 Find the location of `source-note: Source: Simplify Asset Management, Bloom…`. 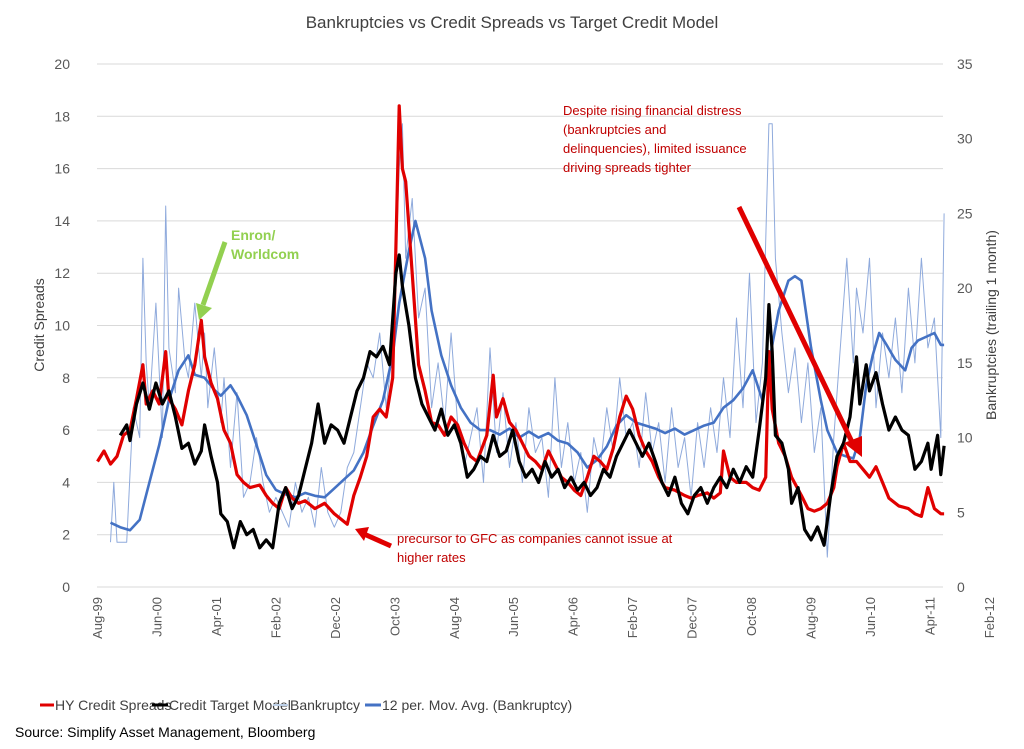

source-note: Source: Simplify Asset Management, Bloom… is located at coordinates (165, 732).